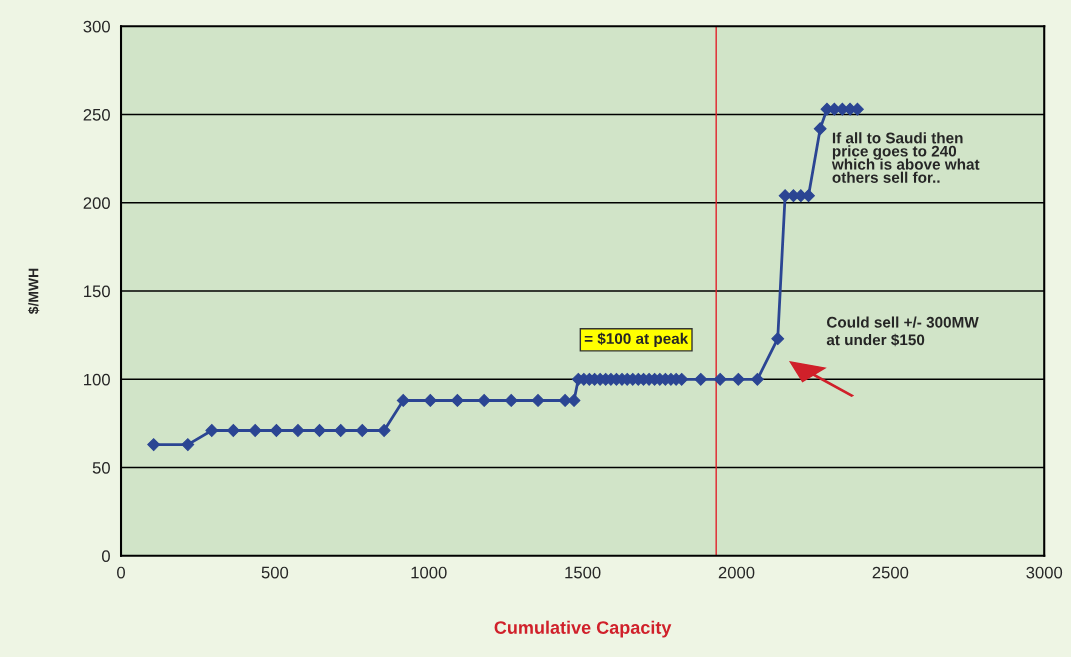 The height and width of the screenshot is (657, 1071). What do you see at coordinates (583, 572) in the screenshot?
I see `x-tick-label: 1500` at bounding box center [583, 572].